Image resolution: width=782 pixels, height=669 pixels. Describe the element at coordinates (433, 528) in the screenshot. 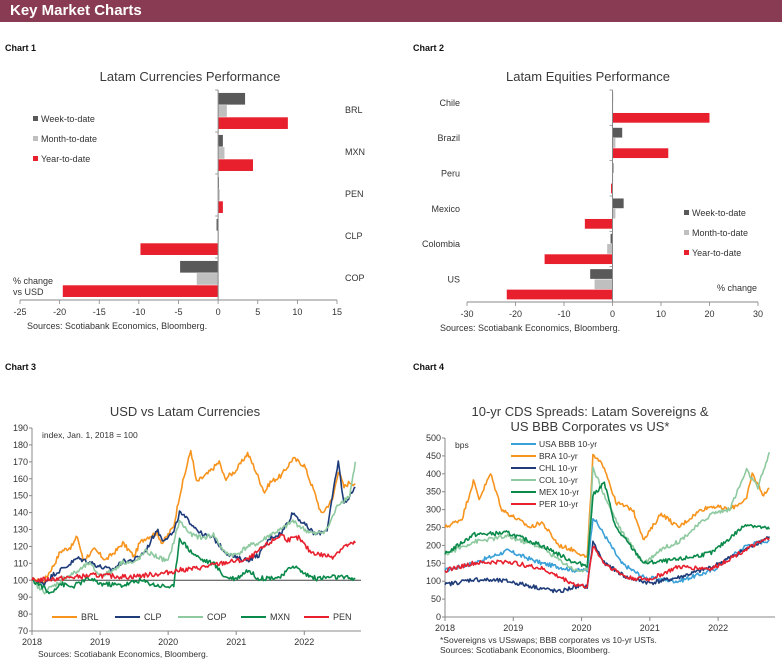

I see `y-tick-label: 250` at that location.